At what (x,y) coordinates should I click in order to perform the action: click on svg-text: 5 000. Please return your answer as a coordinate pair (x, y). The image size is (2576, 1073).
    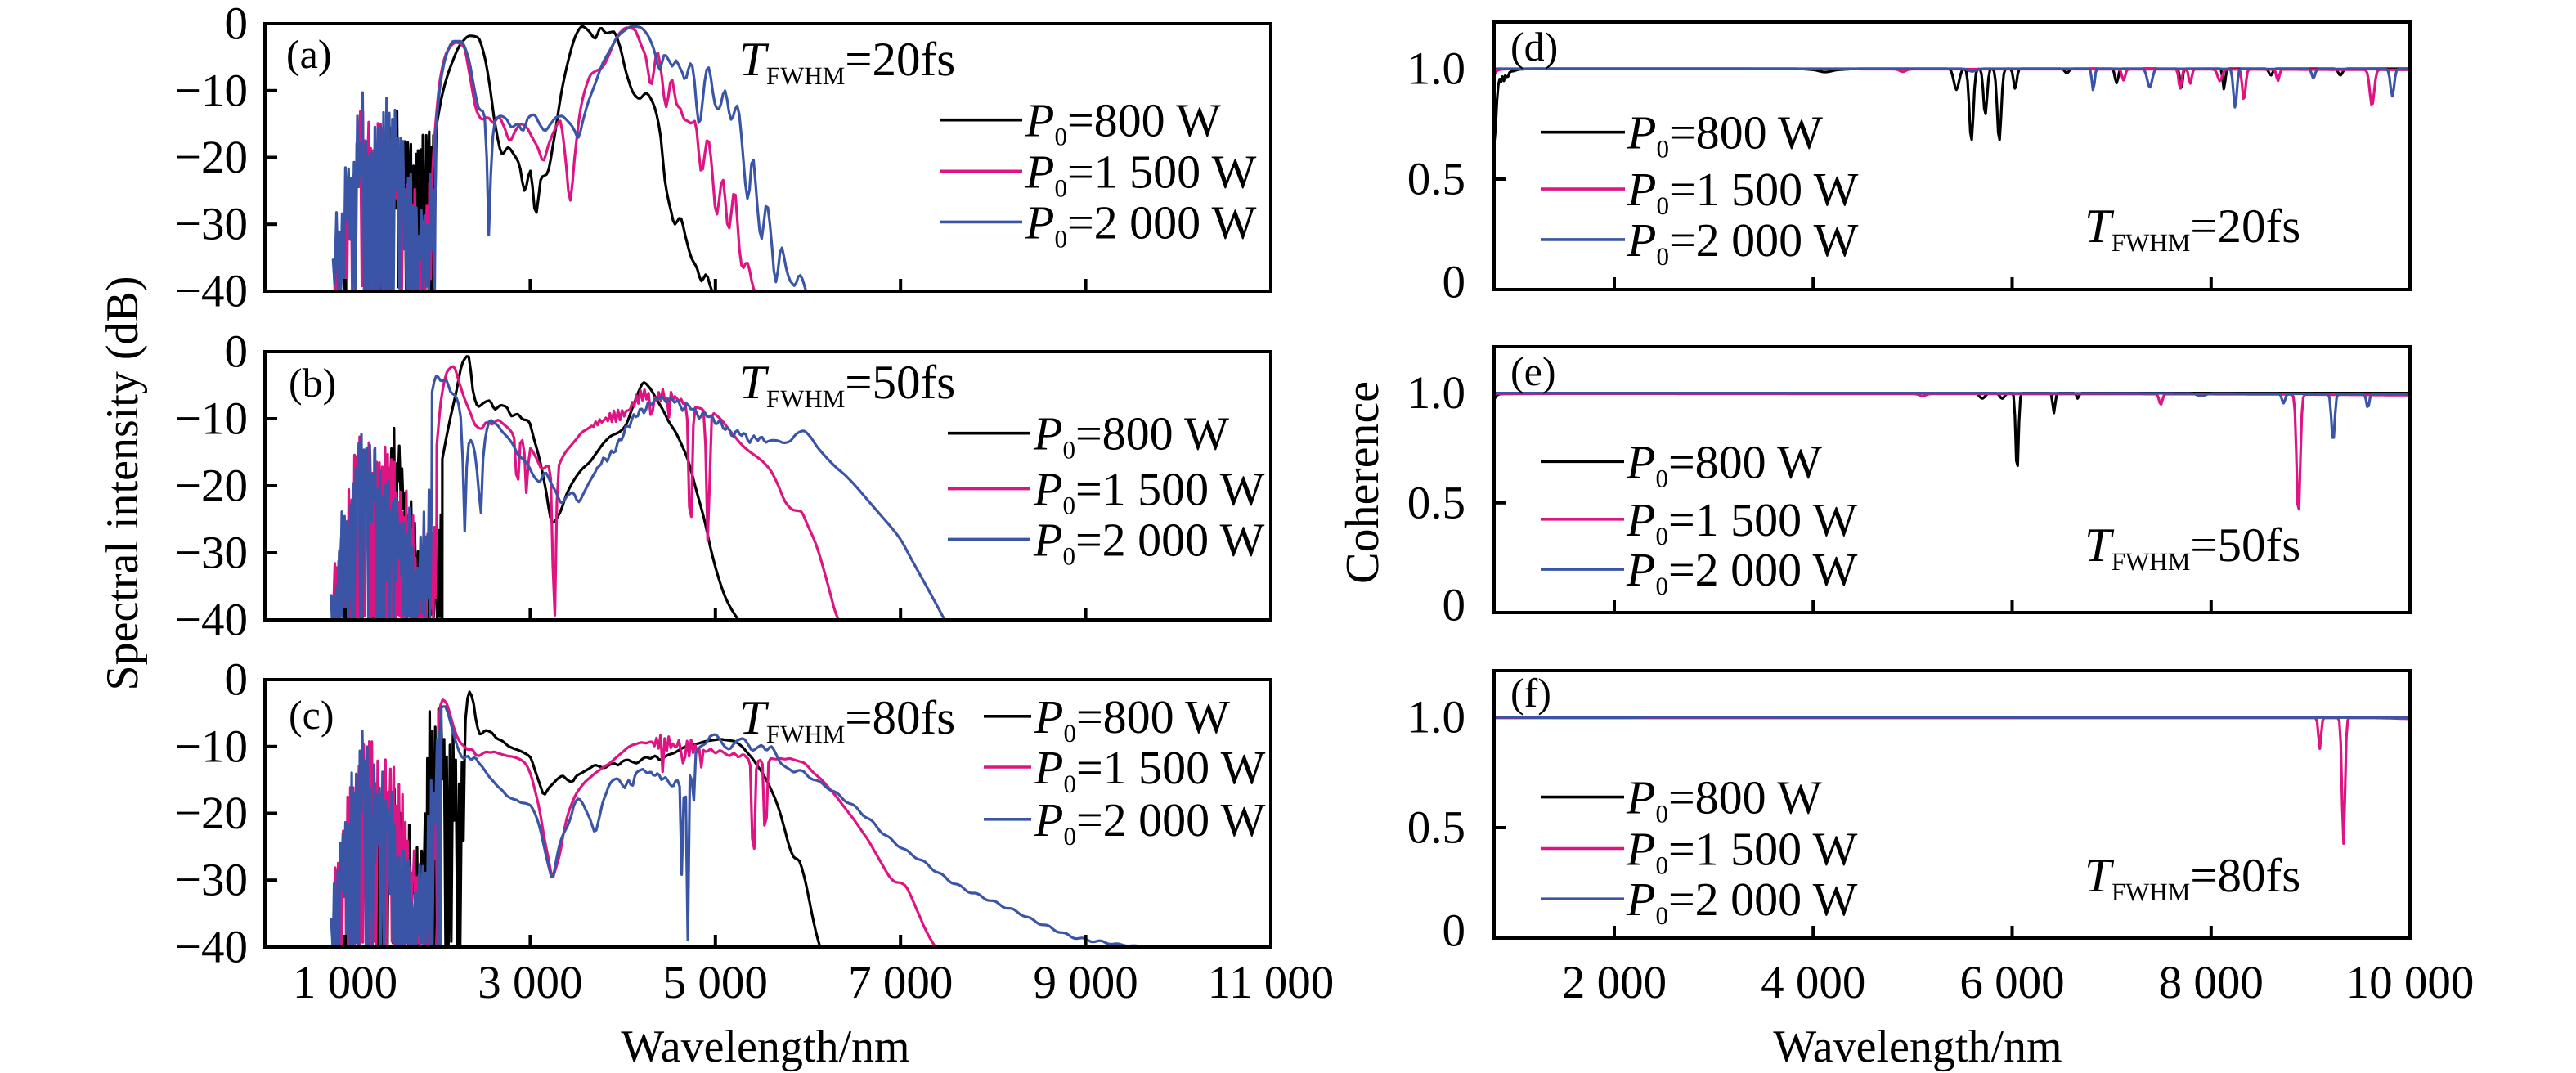
    Looking at the image, I should click on (715, 982).